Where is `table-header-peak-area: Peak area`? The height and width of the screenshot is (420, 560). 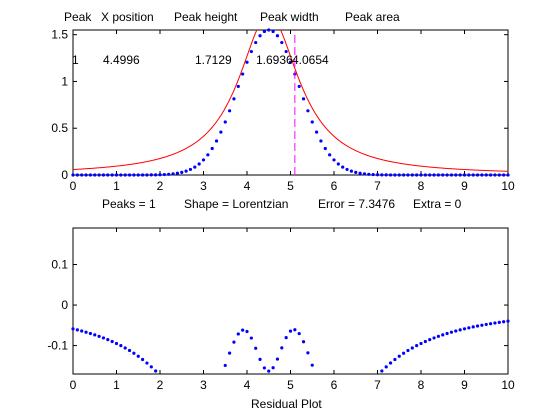
table-header-peak-area: Peak area is located at coordinates (372, 17).